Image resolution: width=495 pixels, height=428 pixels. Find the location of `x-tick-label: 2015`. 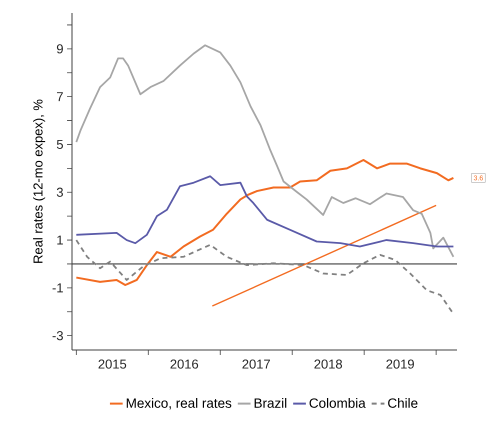

x-tick-label: 2015 is located at coordinates (112, 364).